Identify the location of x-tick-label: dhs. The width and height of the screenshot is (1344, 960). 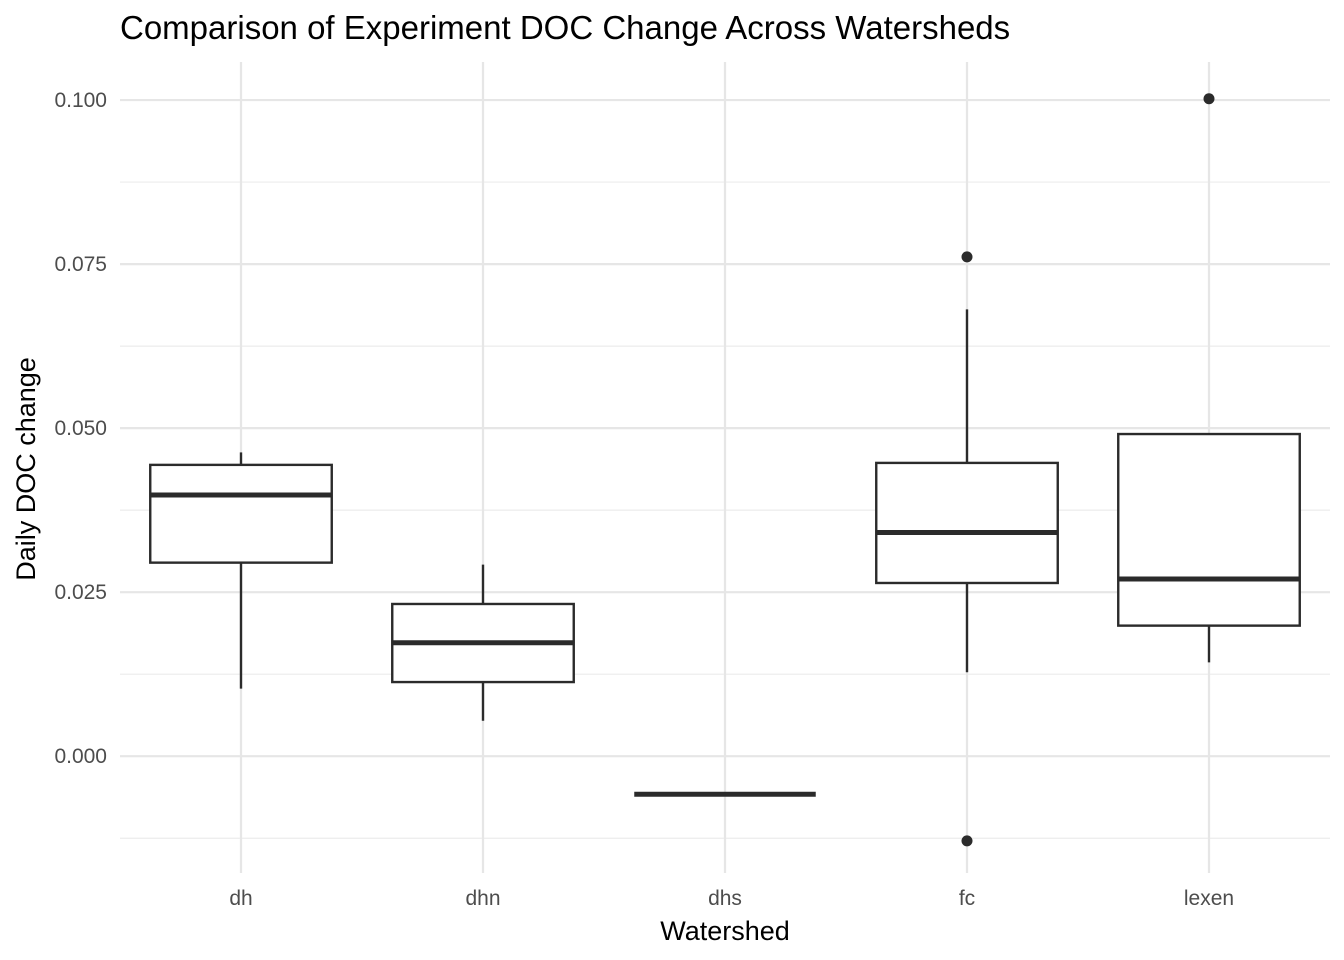
(725, 898).